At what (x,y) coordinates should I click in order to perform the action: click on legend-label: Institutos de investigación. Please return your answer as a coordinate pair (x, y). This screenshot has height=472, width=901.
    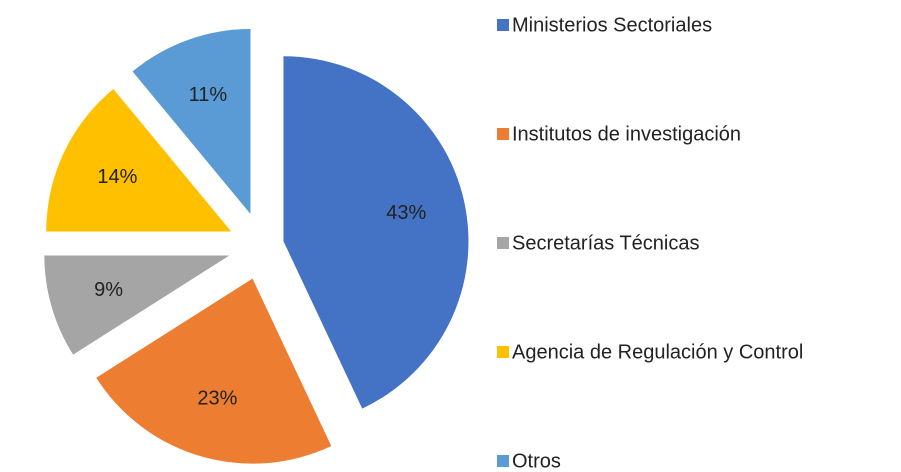
    Looking at the image, I should click on (626, 134).